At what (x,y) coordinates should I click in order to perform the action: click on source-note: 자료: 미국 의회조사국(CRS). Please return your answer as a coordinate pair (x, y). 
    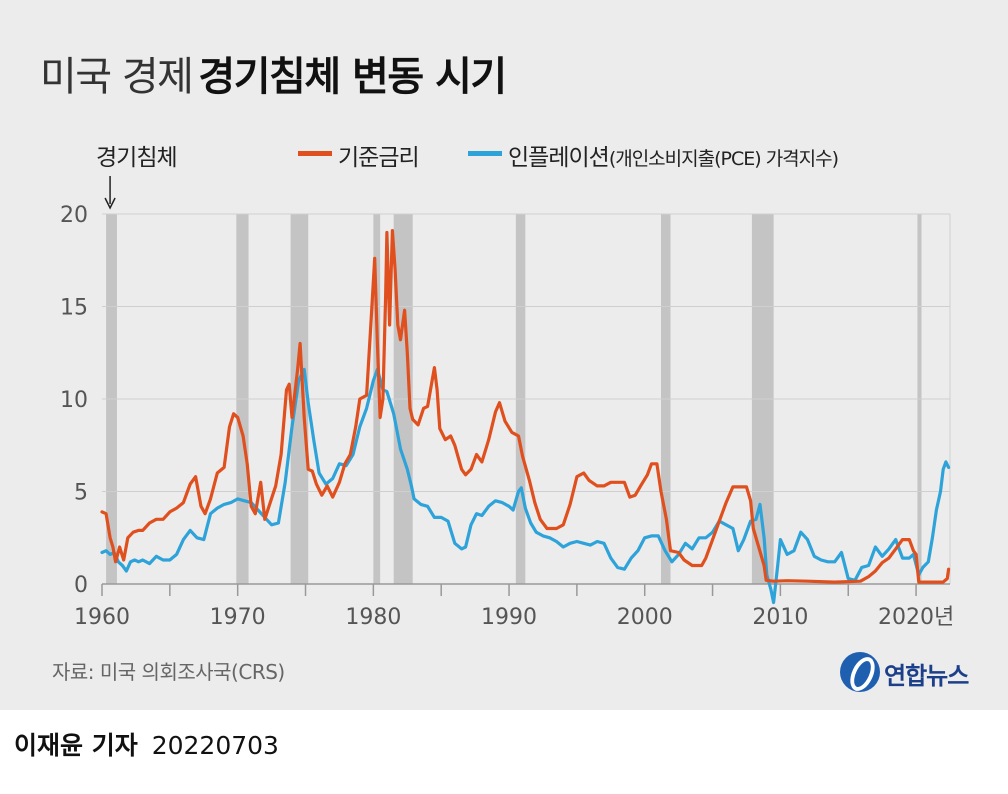
    Looking at the image, I should click on (168, 672).